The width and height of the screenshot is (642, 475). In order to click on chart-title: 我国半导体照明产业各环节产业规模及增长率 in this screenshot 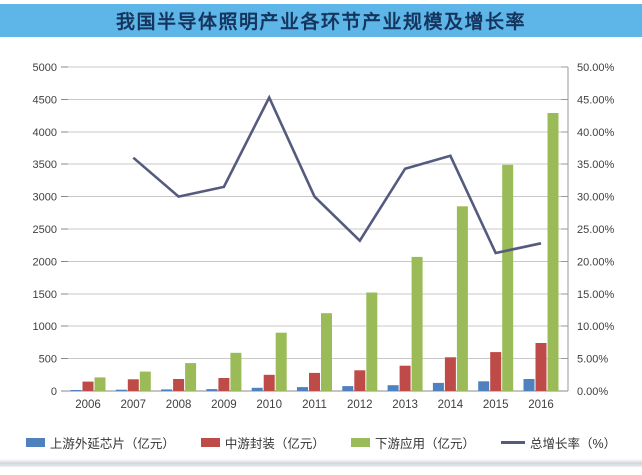, I will do `click(320, 22)`.